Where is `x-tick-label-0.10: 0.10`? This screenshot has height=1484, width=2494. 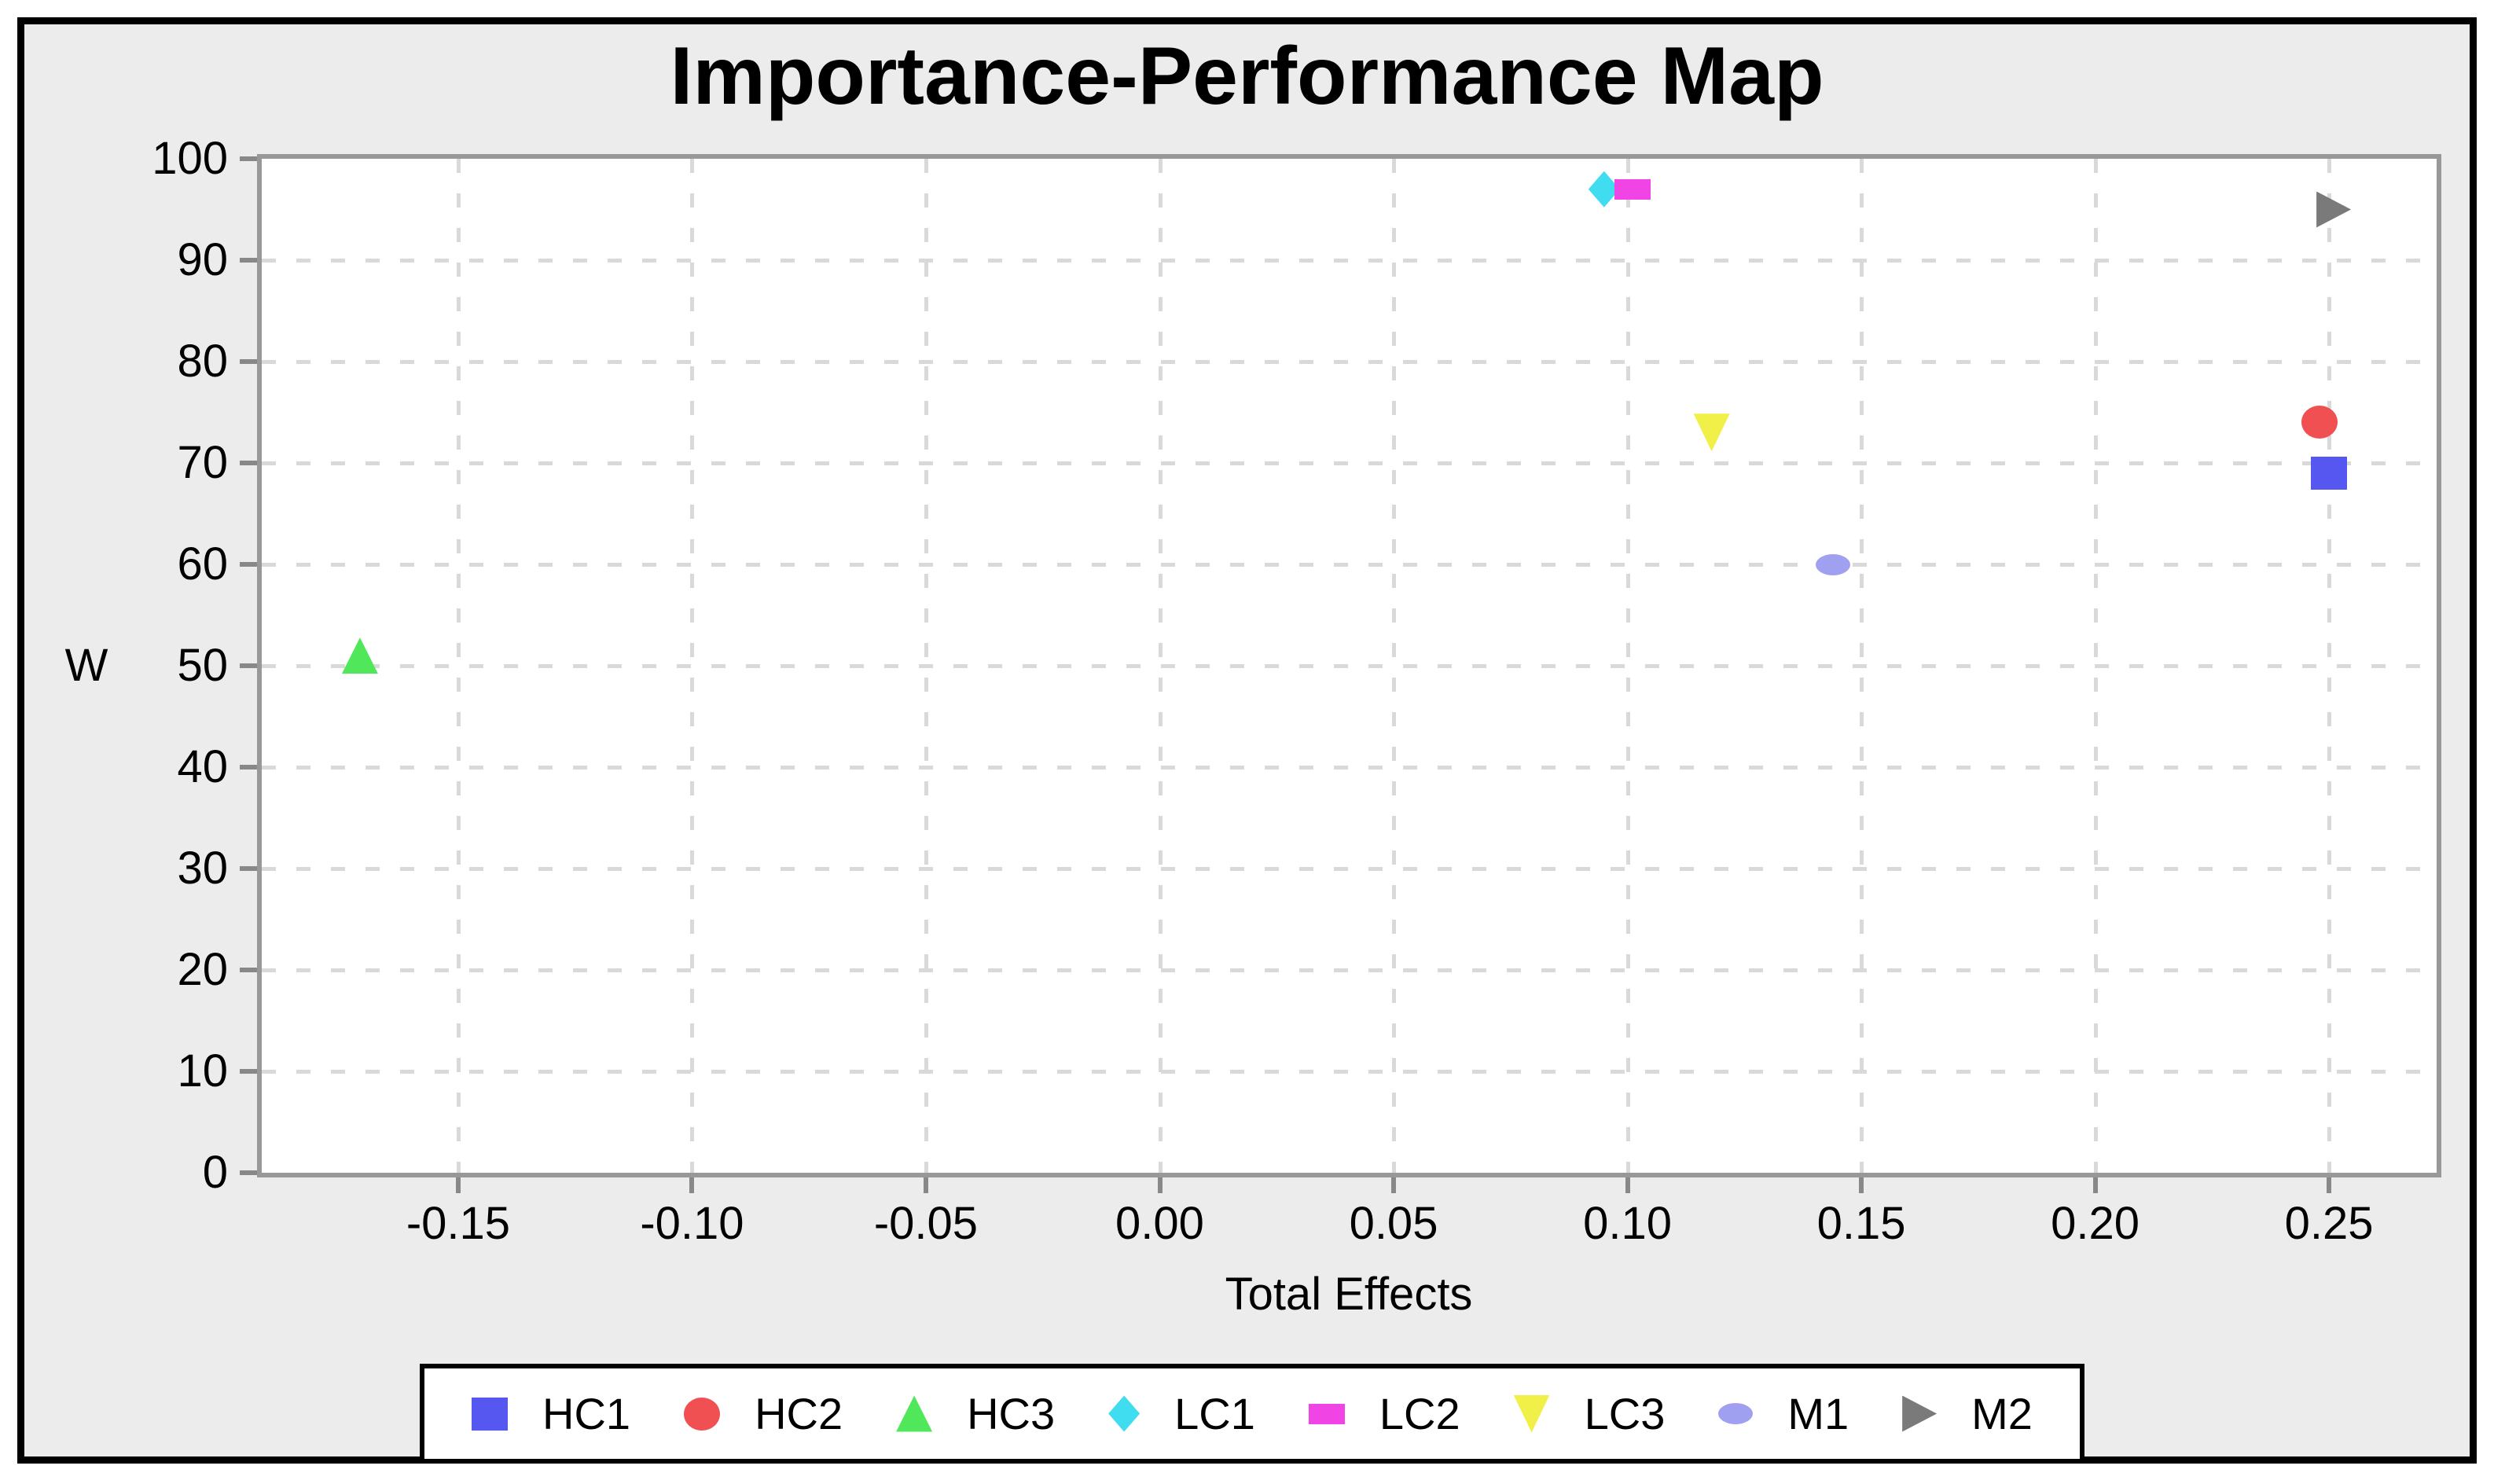 x-tick-label-0.10: 0.10 is located at coordinates (1627, 1223).